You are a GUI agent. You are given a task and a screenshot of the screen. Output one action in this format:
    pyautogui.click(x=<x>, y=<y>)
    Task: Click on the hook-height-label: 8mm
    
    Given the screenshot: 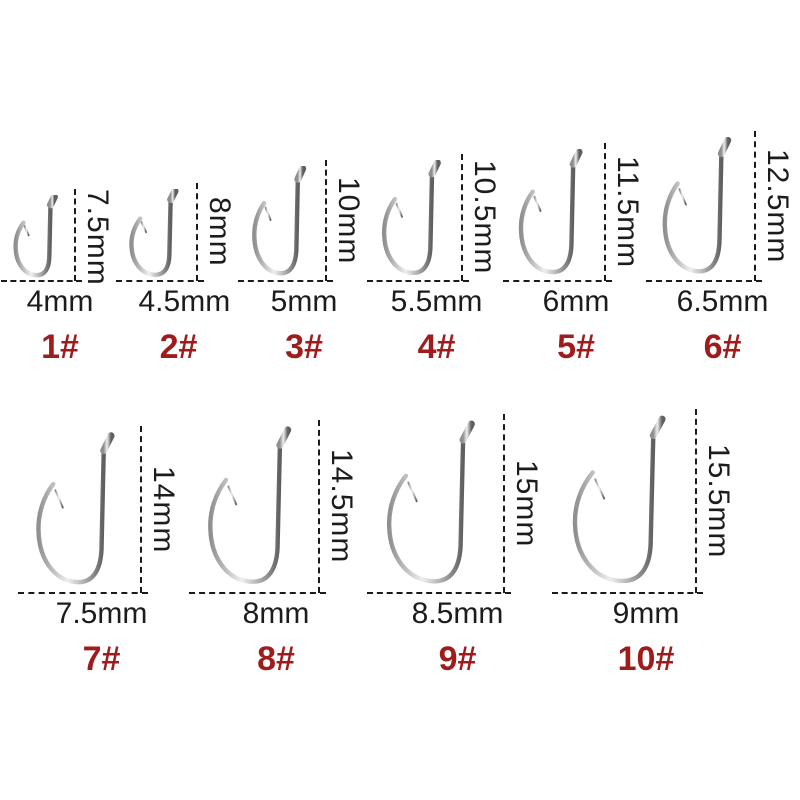 What is the action you would take?
    pyautogui.click(x=219, y=232)
    